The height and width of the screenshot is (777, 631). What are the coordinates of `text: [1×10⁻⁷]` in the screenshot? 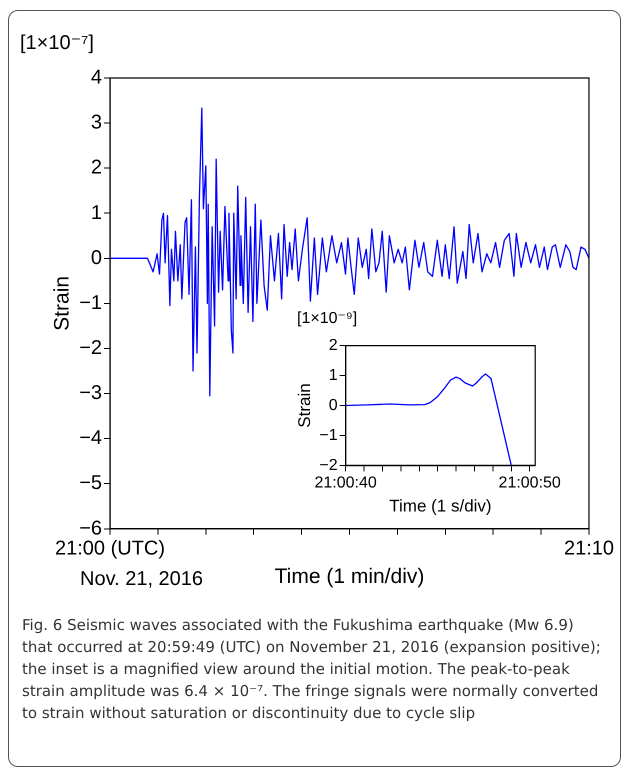 It's located at (57, 43).